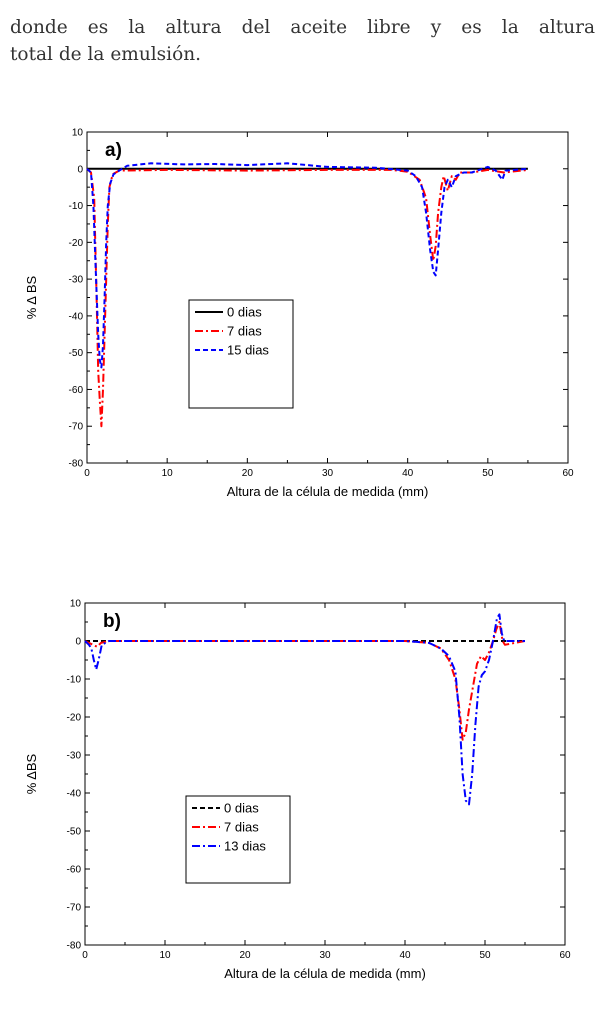  What do you see at coordinates (245, 846) in the screenshot?
I see `legend-label: 13 dias` at bounding box center [245, 846].